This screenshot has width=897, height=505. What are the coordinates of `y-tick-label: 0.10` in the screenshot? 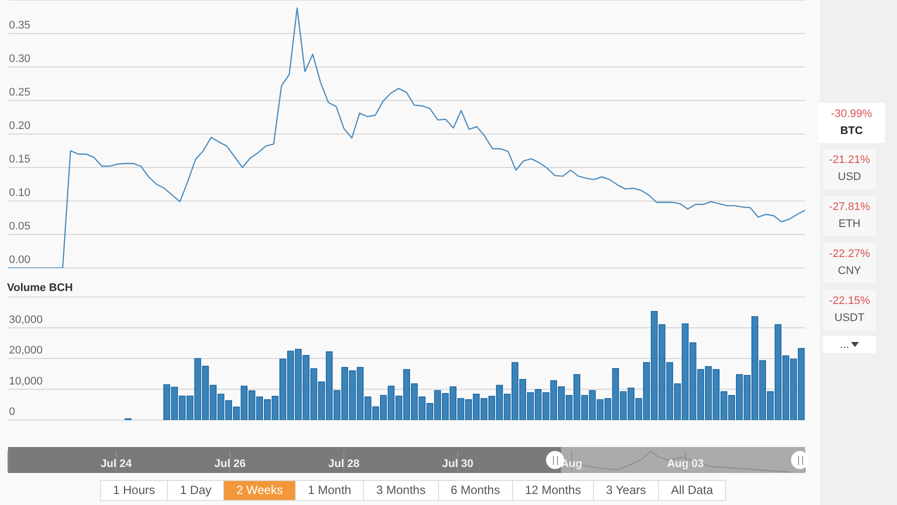 It's located at (19, 193).